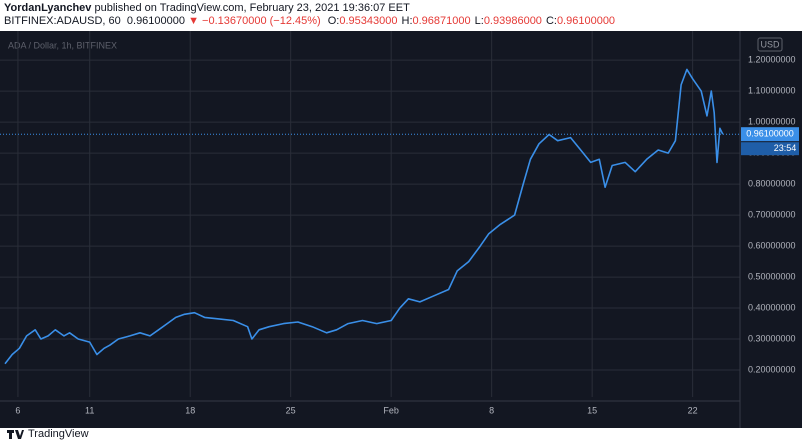  I want to click on x-tick-label: 6, so click(17, 410).